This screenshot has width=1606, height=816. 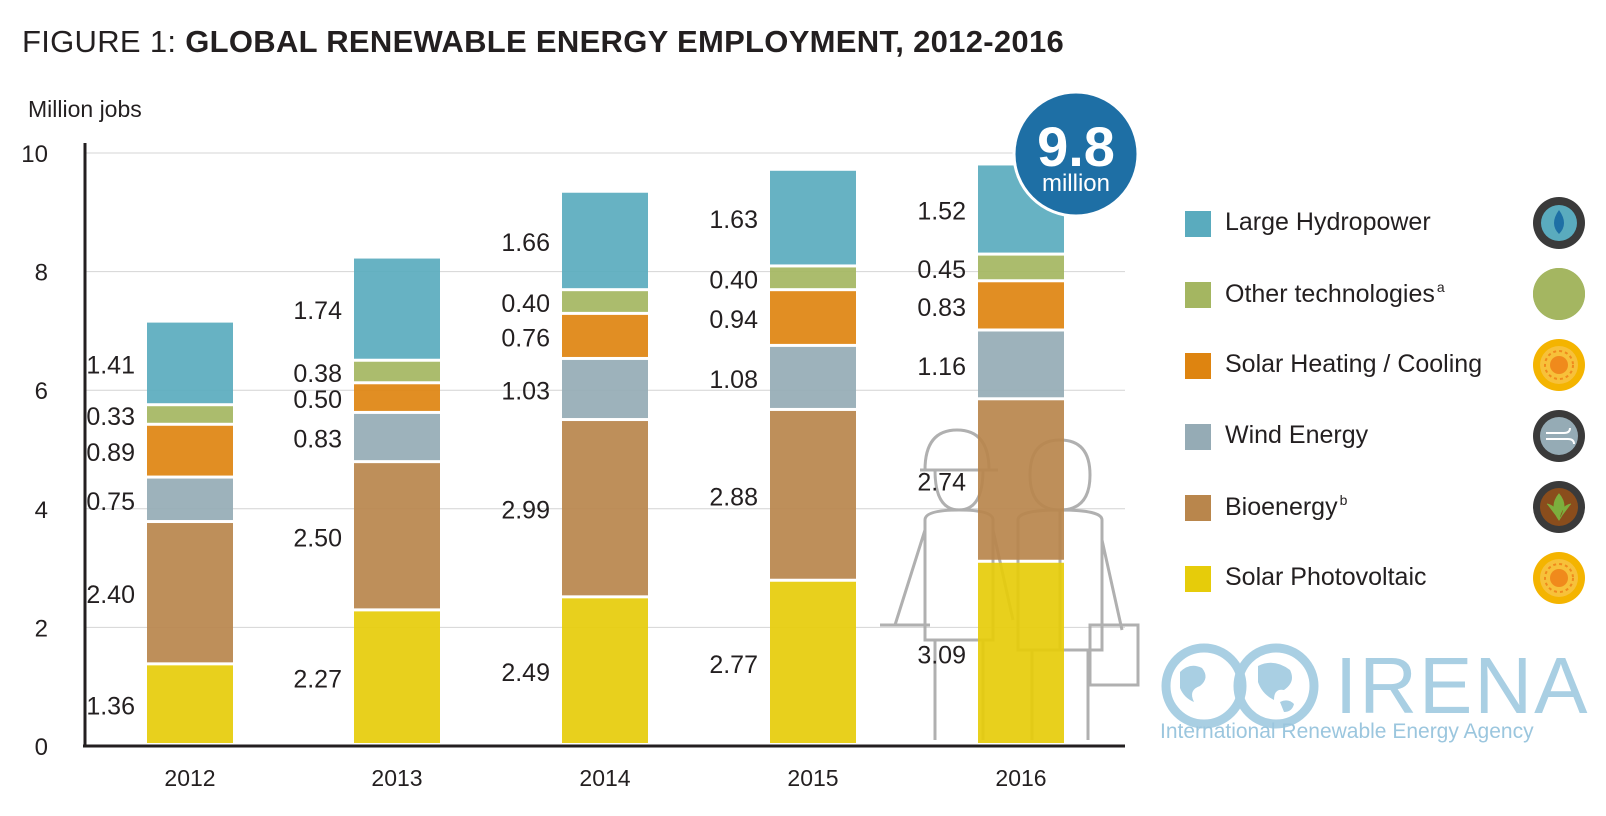 I want to click on data-label: 0.45, so click(x=941, y=270).